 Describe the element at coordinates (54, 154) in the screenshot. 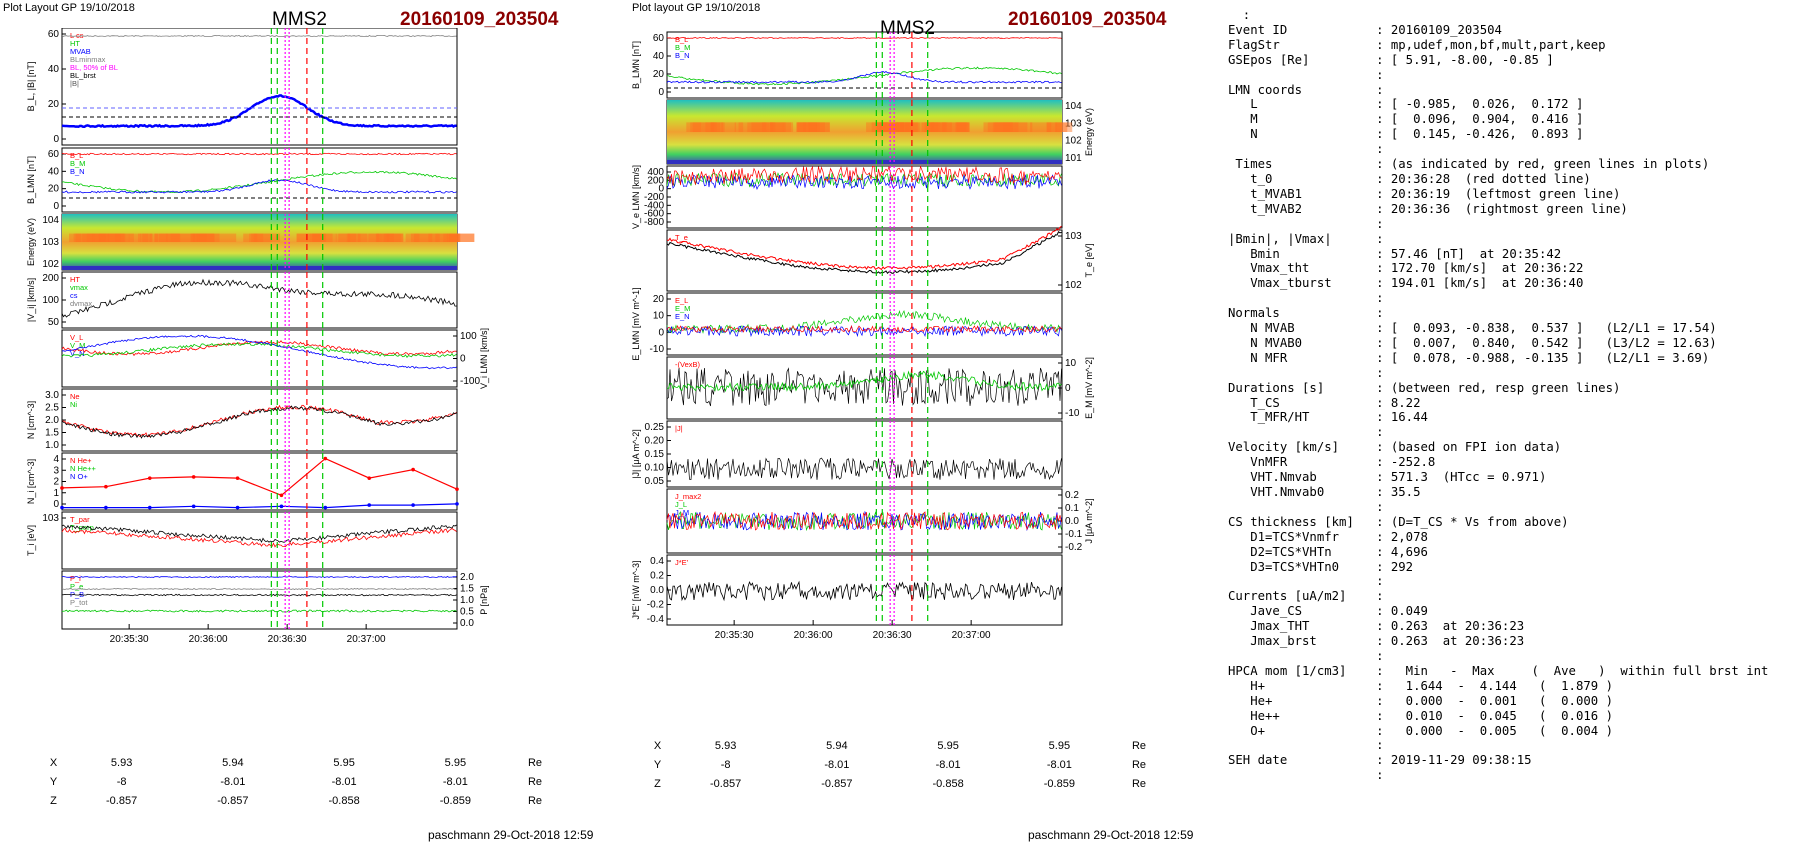

I see `y-tick-label: 60` at that location.